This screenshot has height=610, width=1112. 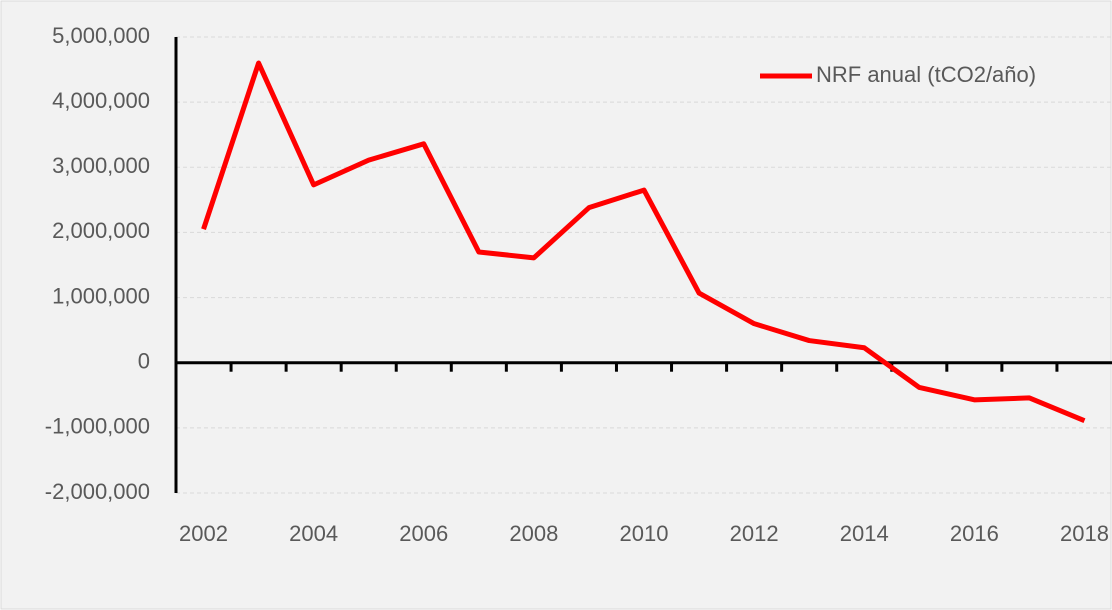 What do you see at coordinates (754, 533) in the screenshot?
I see `x-tick-label: 2012` at bounding box center [754, 533].